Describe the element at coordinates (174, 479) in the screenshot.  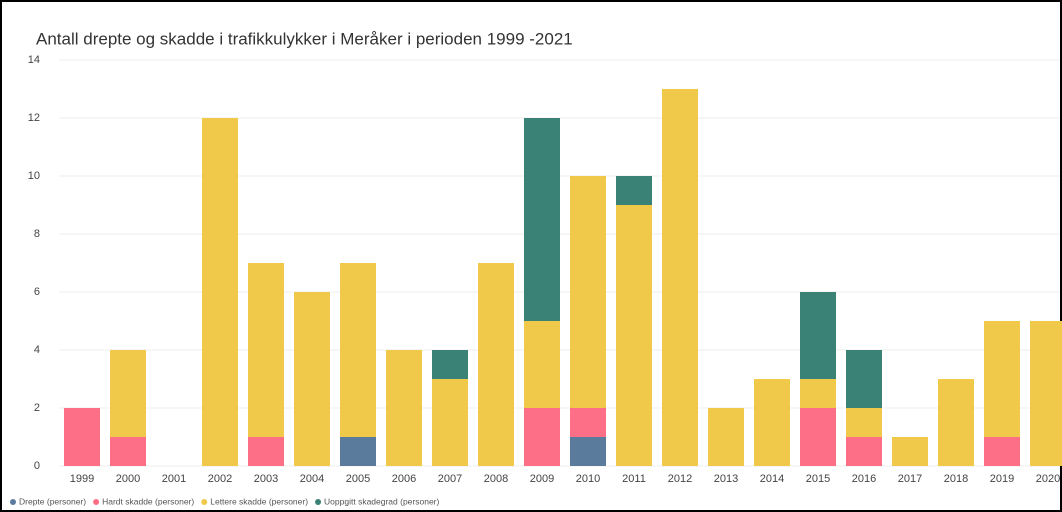
I see `x-tick-label: 2001` at that location.